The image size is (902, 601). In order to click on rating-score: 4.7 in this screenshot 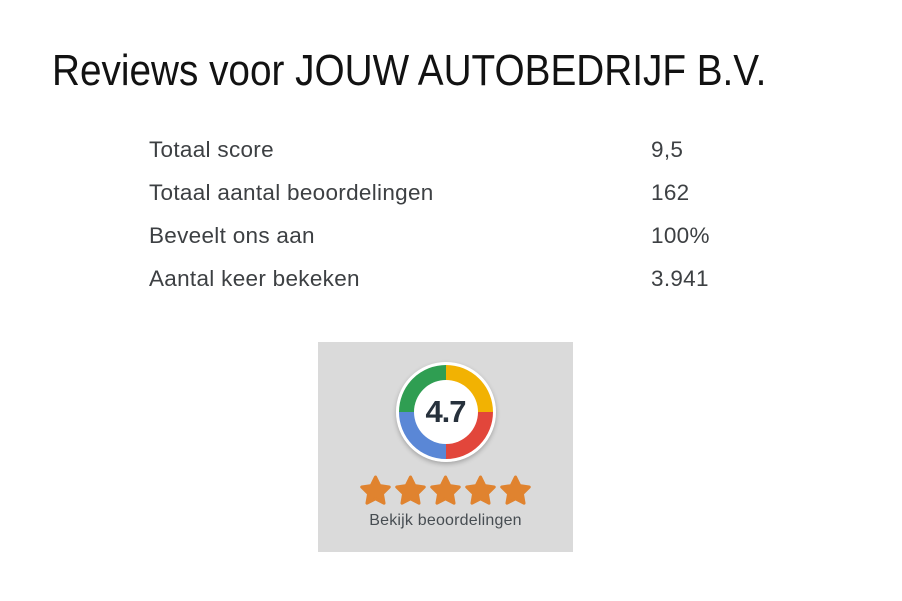, I will do `click(445, 412)`.